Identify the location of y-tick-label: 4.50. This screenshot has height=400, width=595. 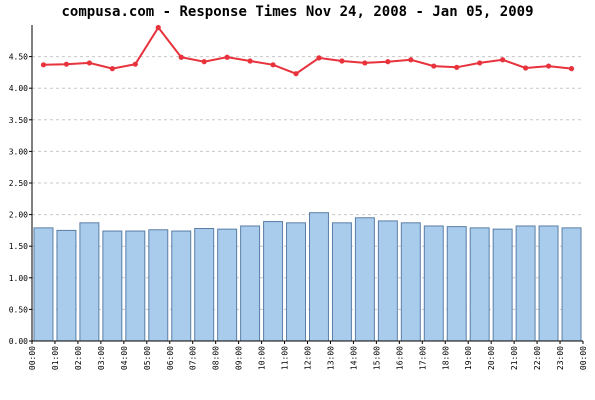
(18, 57).